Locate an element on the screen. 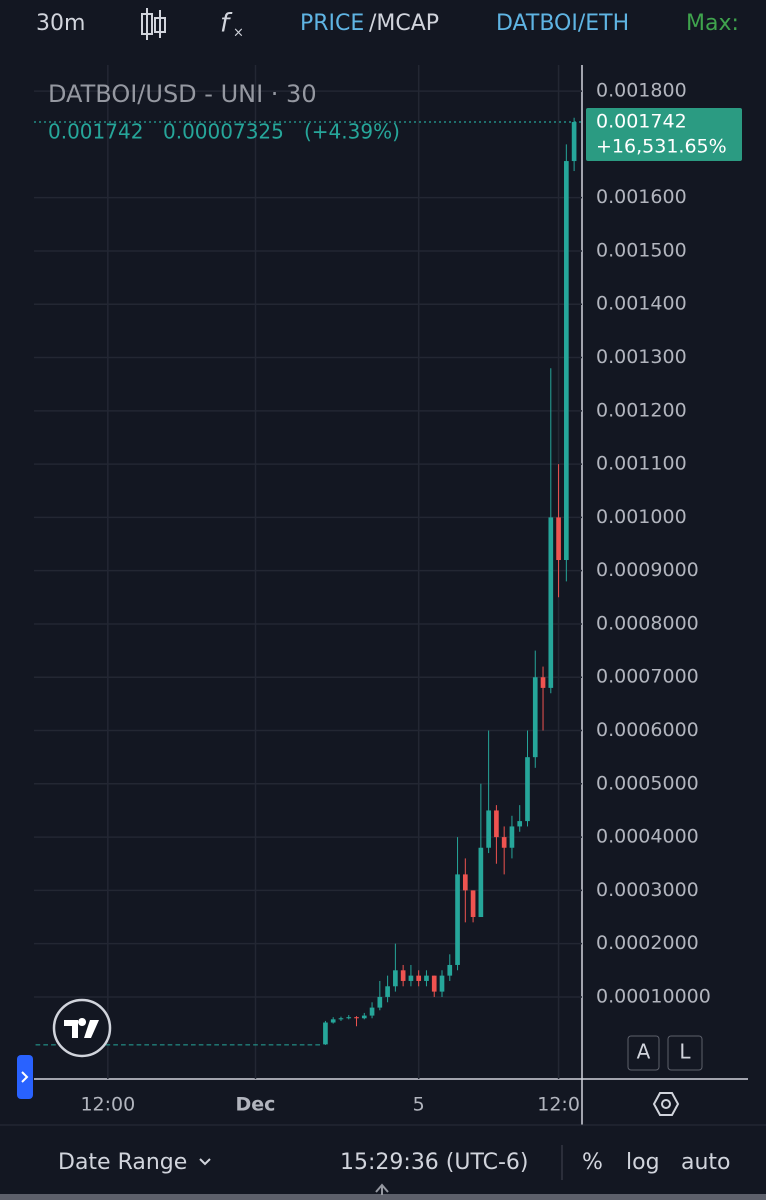  log-scale-button is located at coordinates (685, 1053).